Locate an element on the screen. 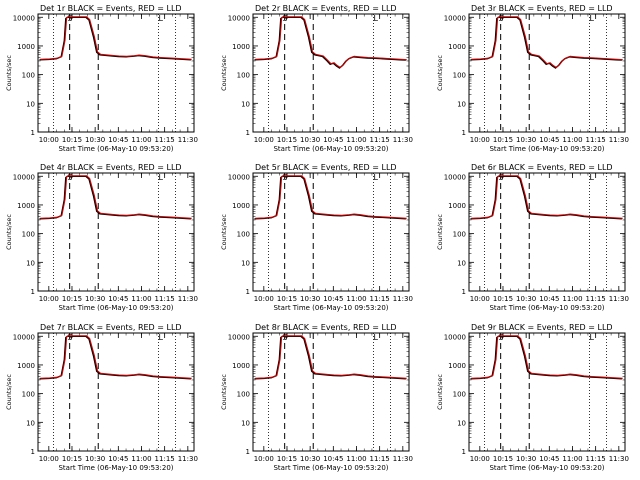  panel-title: Det 5r BLACK = Events, RED = LLD is located at coordinates (326, 167).